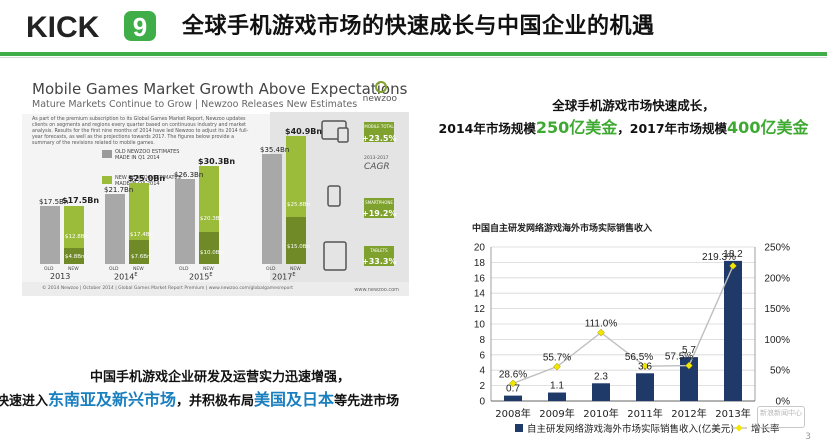 The image size is (827, 444). Describe the element at coordinates (719, 257) in the screenshot. I see `growth-value-label: 219.3%` at that location.